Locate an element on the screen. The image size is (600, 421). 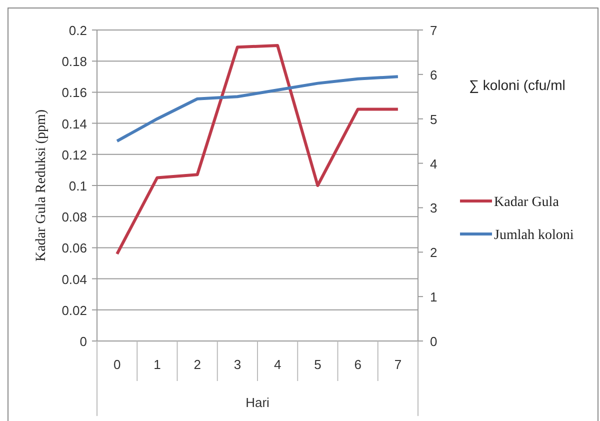
legend-label: Jumlah koloni is located at coordinates (534, 235).